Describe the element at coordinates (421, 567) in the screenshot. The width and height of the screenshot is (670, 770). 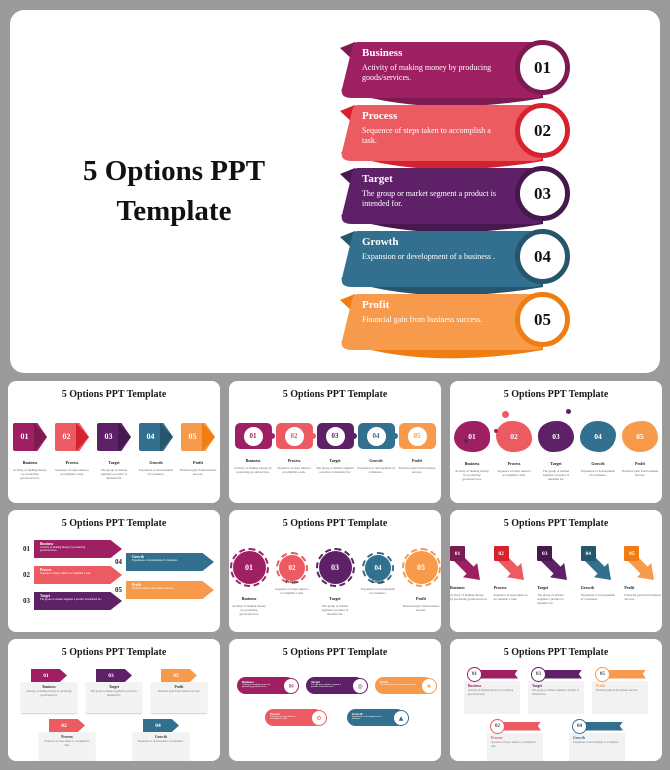
I see `gear-shape: 05` at that location.